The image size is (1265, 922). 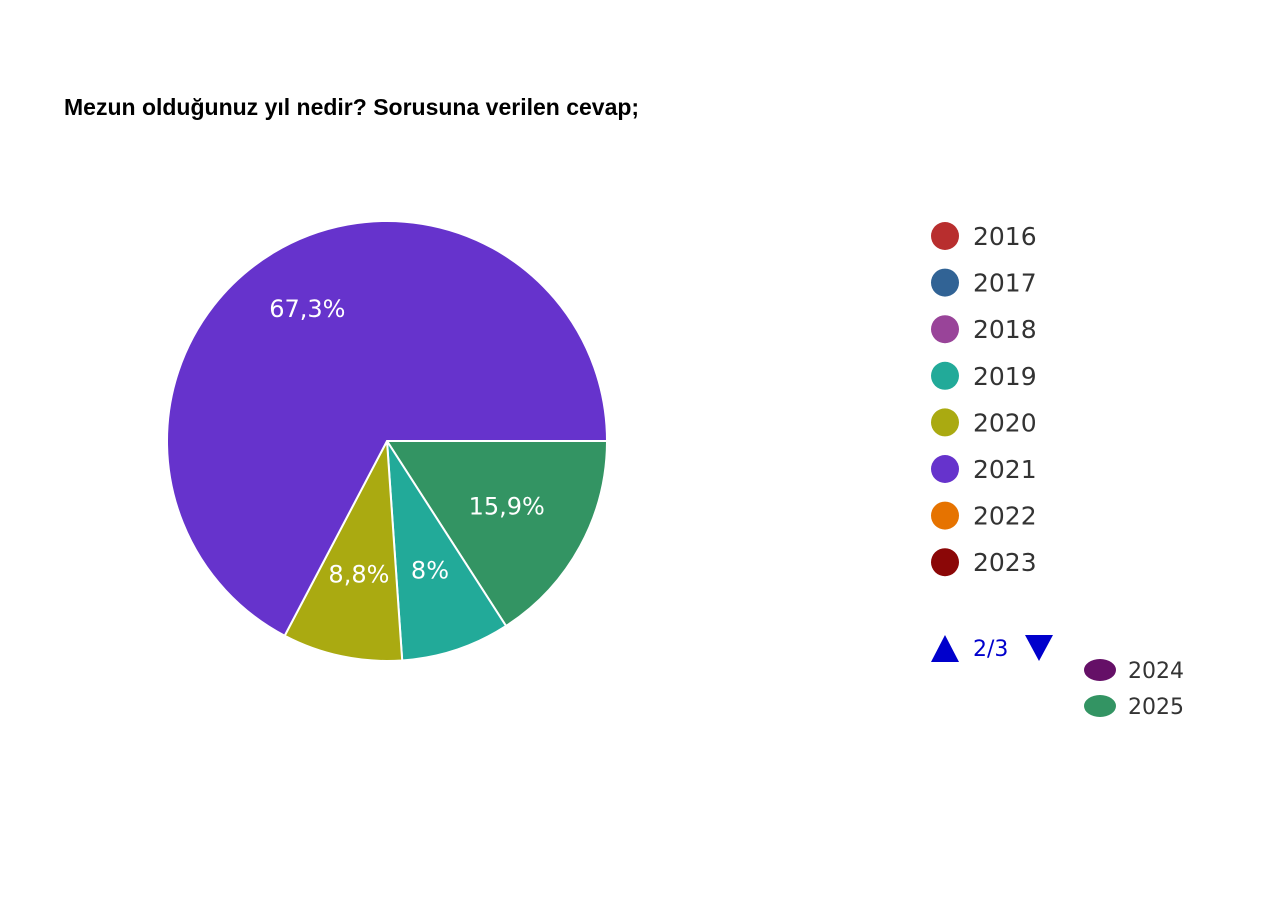 I want to click on slice-label-2025: 15,9%, so click(x=507, y=506).